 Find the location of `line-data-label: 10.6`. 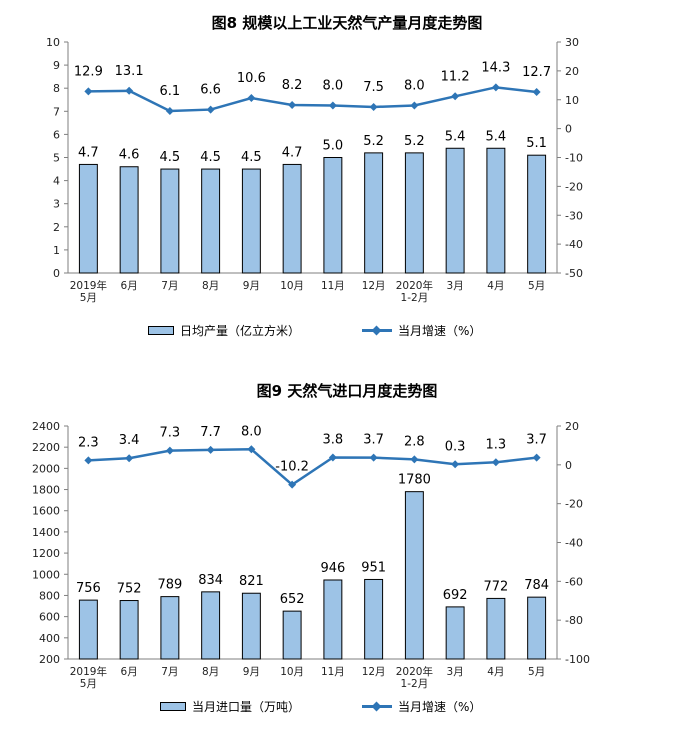

line-data-label: 10.6 is located at coordinates (251, 78).